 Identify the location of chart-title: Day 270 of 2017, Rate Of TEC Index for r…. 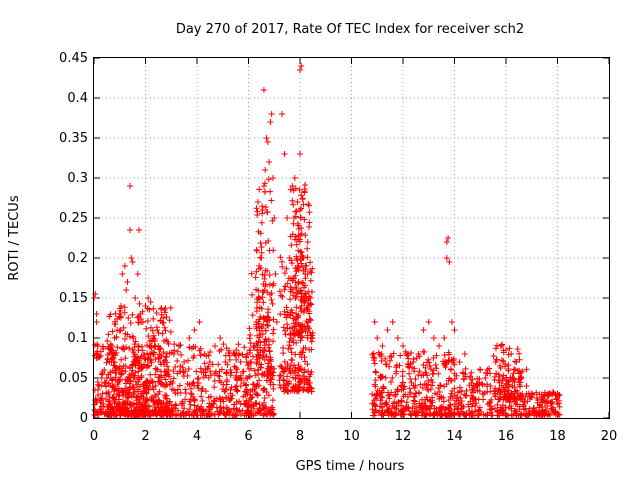
(350, 29).